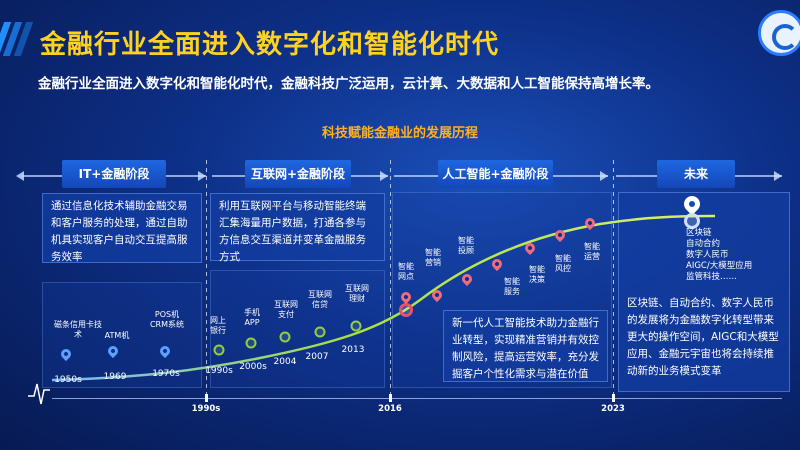 The height and width of the screenshot is (450, 800). I want to click on milestone-label: 智能服务, so click(512, 286).